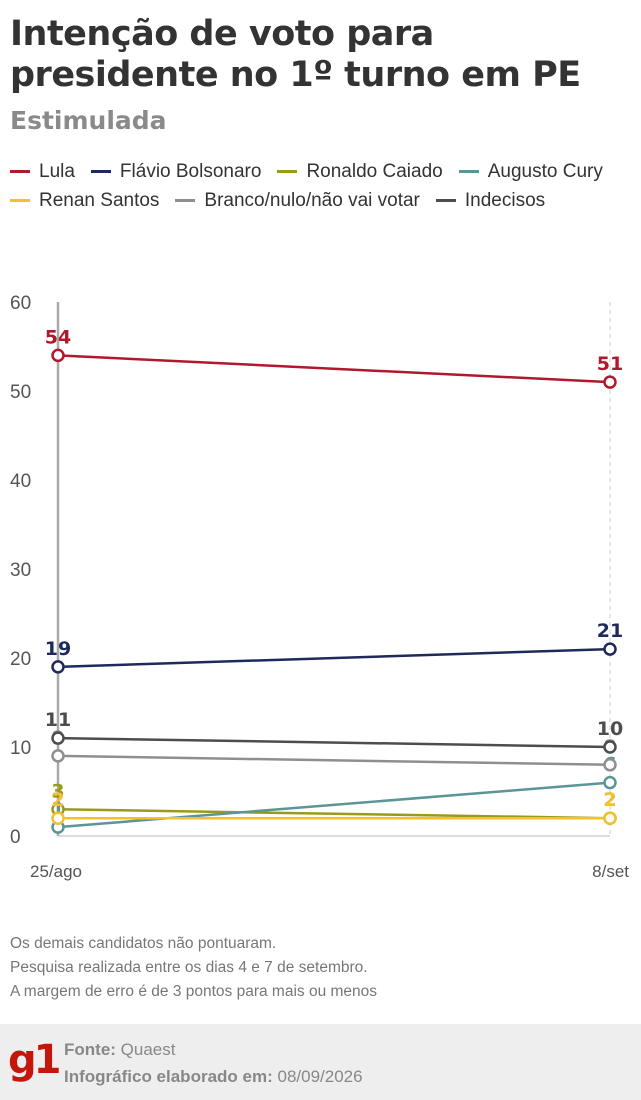  What do you see at coordinates (545, 171) in the screenshot?
I see `legend-label: Augusto Cury` at bounding box center [545, 171].